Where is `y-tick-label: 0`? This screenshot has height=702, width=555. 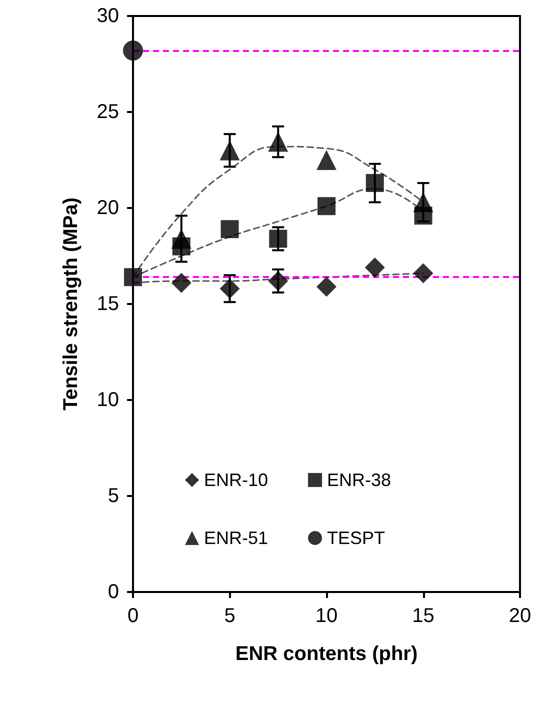 y-tick-label: 0 is located at coordinates (113, 592).